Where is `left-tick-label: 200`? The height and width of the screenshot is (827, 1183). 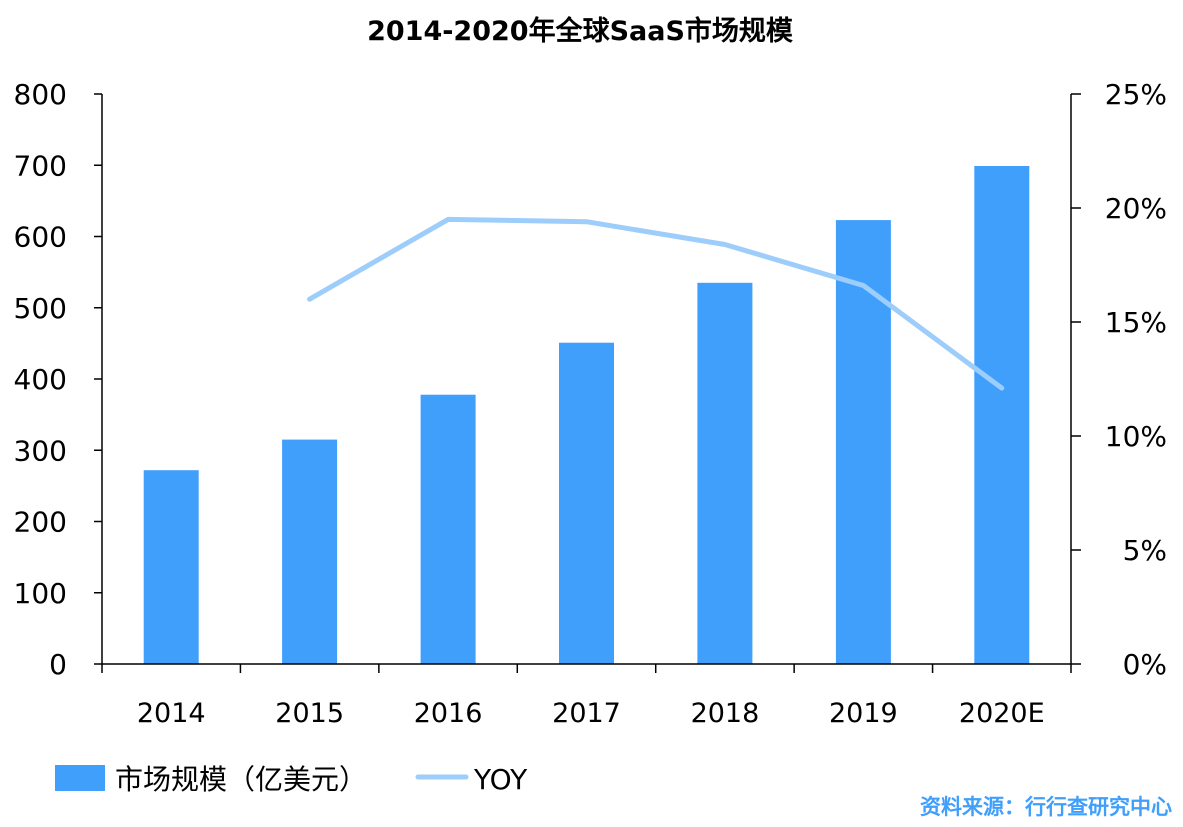 left-tick-label: 200 is located at coordinates (40, 522).